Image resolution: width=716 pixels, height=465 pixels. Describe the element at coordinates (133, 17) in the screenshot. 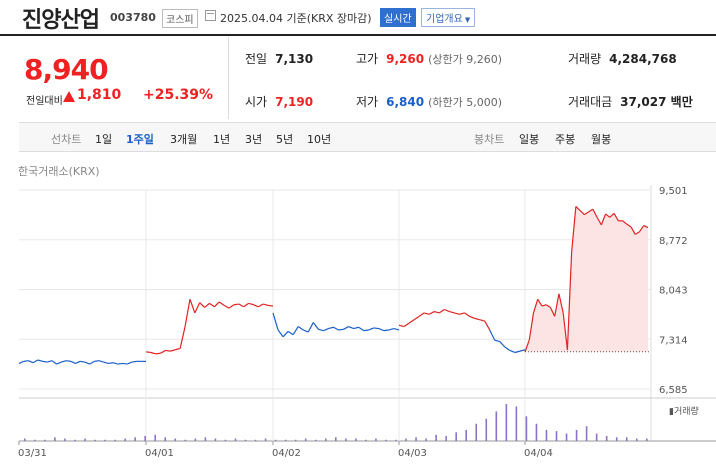

I see `stock-code: 003780` at that location.